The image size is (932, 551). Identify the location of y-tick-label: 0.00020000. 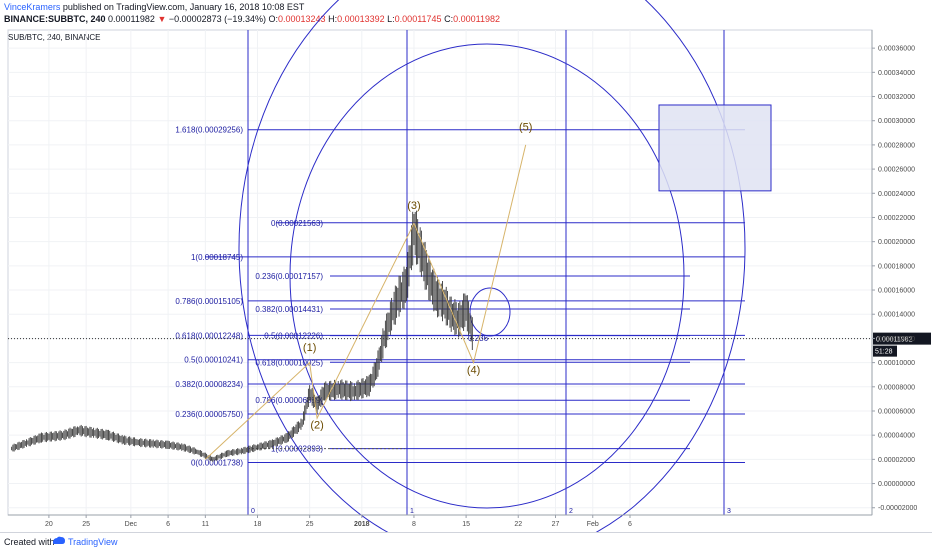
(896, 242).